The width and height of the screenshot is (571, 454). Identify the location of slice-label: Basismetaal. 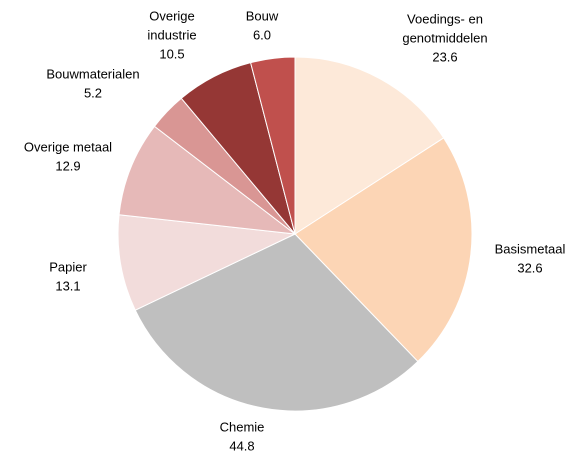
(530, 248).